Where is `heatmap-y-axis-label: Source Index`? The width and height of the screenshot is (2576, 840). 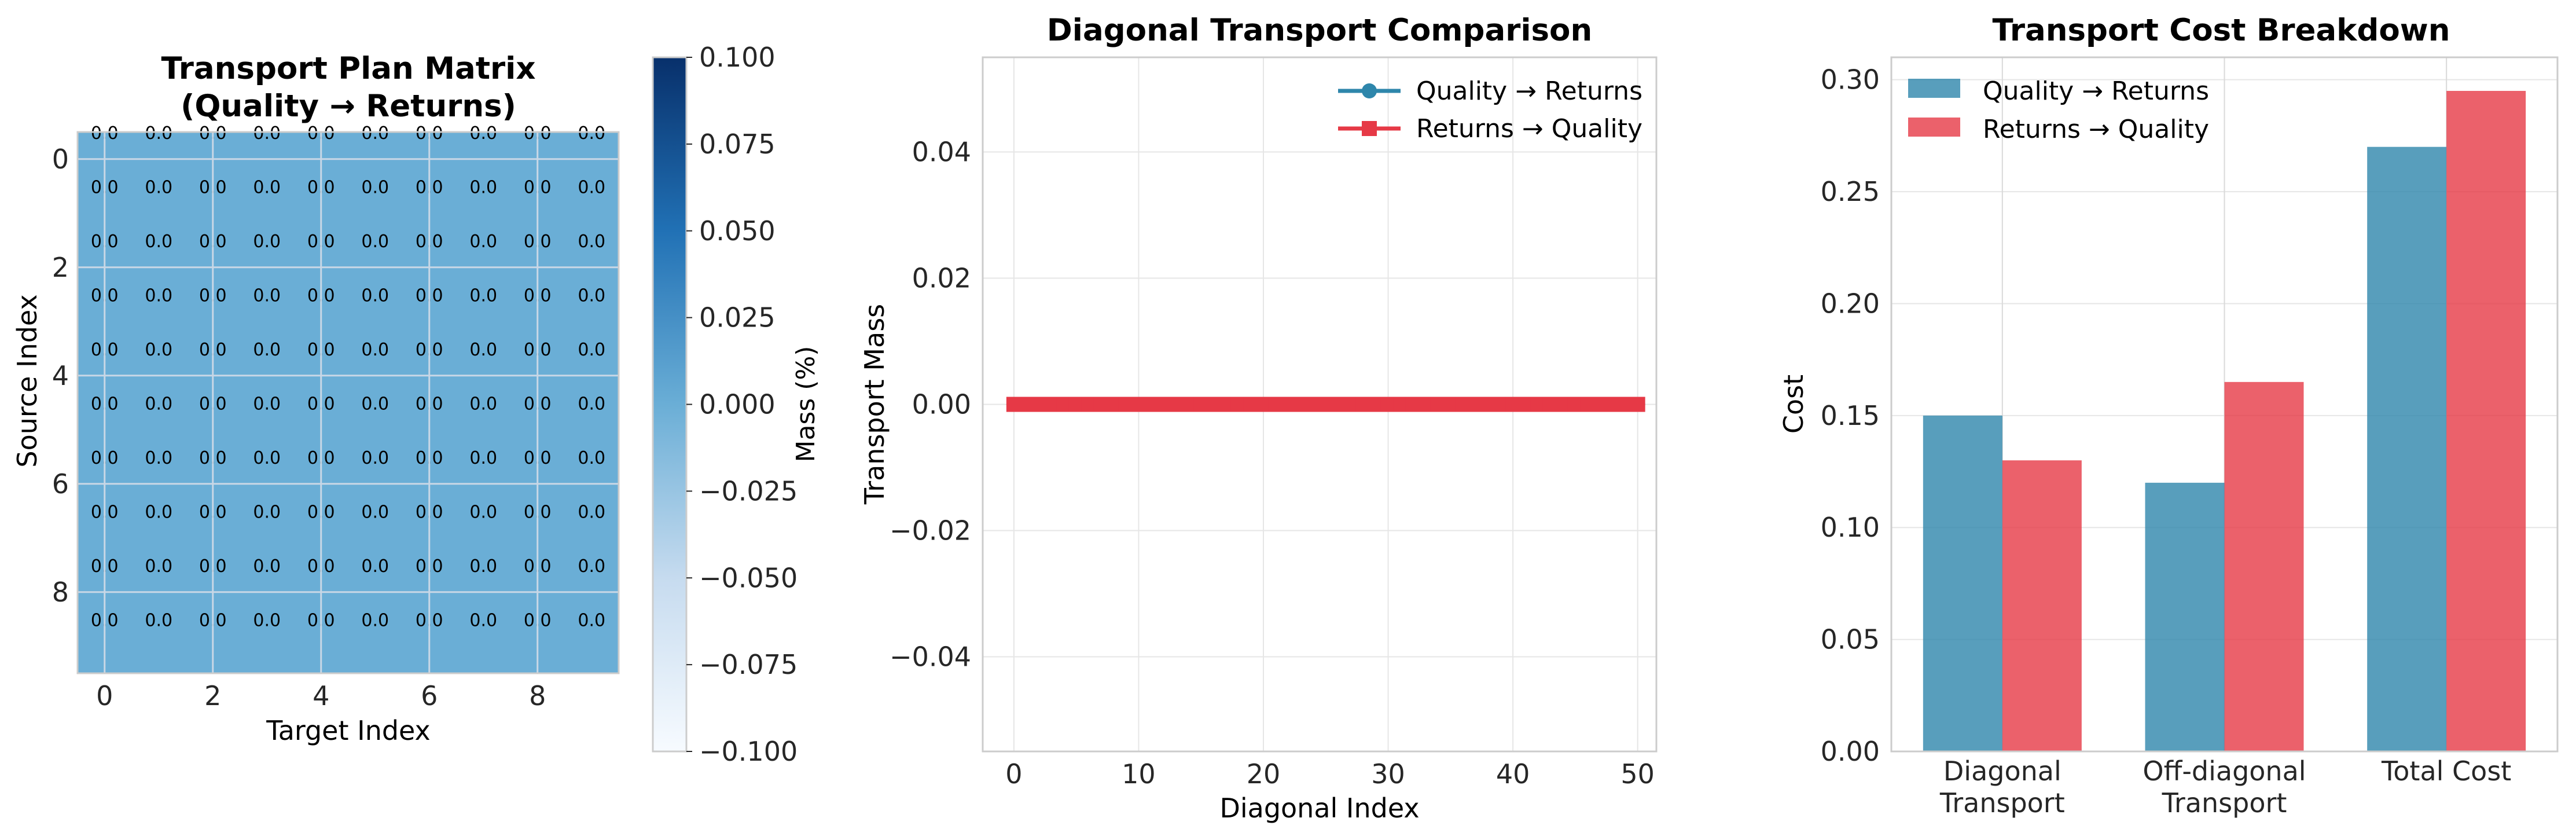 heatmap-y-axis-label: Source Index is located at coordinates (27, 381).